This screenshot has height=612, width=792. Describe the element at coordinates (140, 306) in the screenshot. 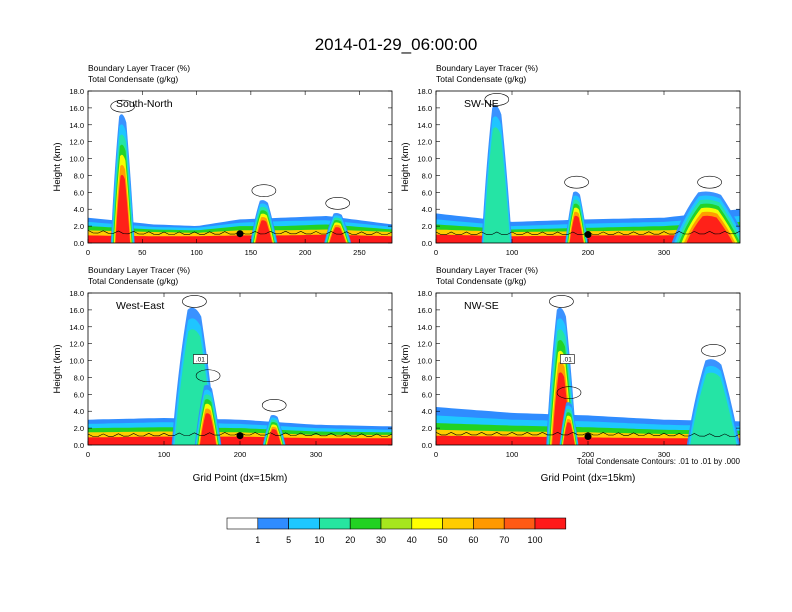

I see `panel-label: West-East` at that location.